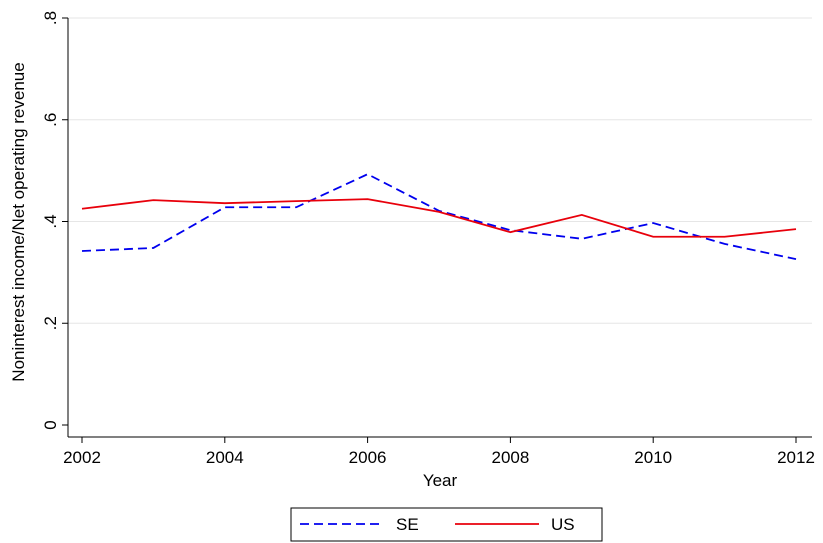 The image size is (823, 543). I want to click on y-tick-label: .8, so click(50, 18).